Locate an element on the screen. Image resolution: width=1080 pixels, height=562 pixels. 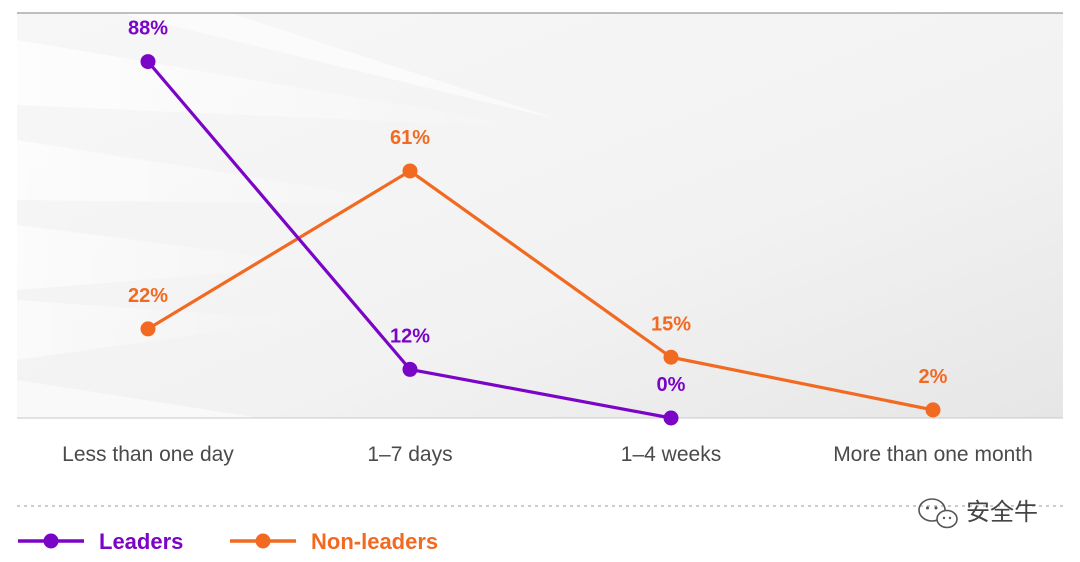
data-label-leaders: 88% is located at coordinates (148, 29).